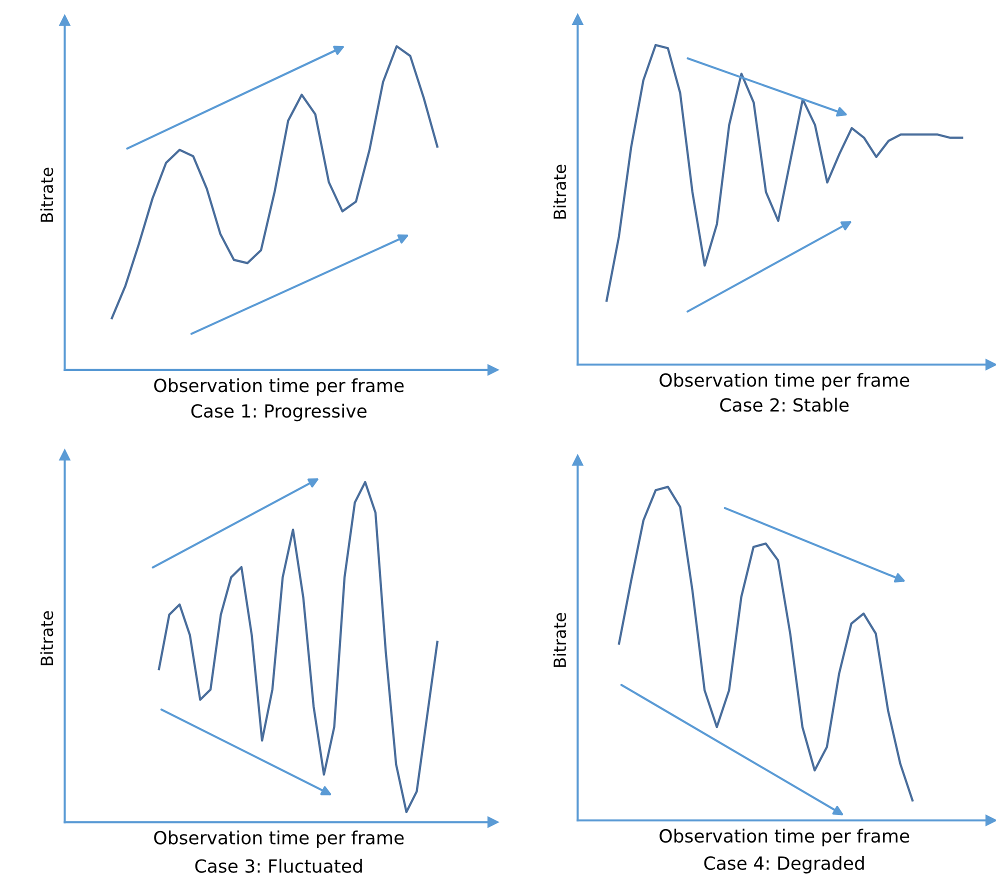  What do you see at coordinates (784, 865) in the screenshot?
I see `text: Case 4: Degraded` at bounding box center [784, 865].